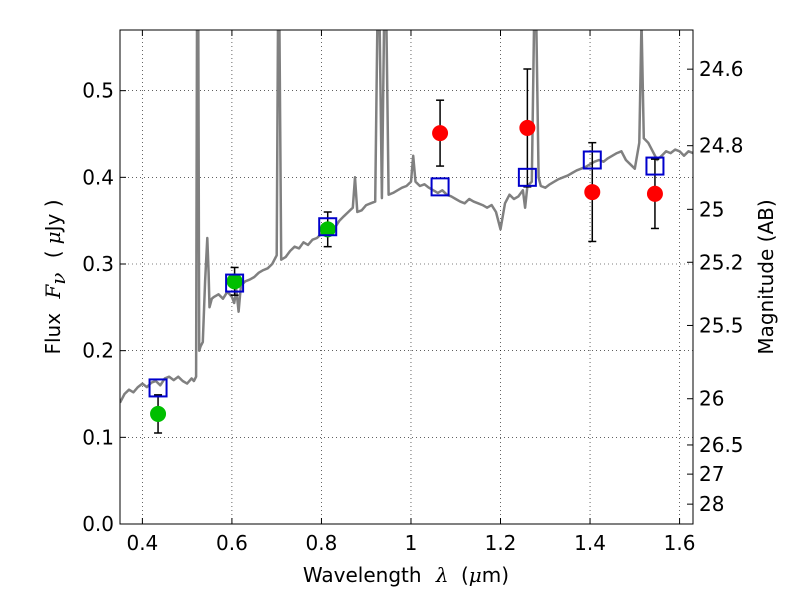 The image size is (800, 600). Describe the element at coordinates (322, 543) in the screenshot. I see `x-tick-label: 0.8` at that location.